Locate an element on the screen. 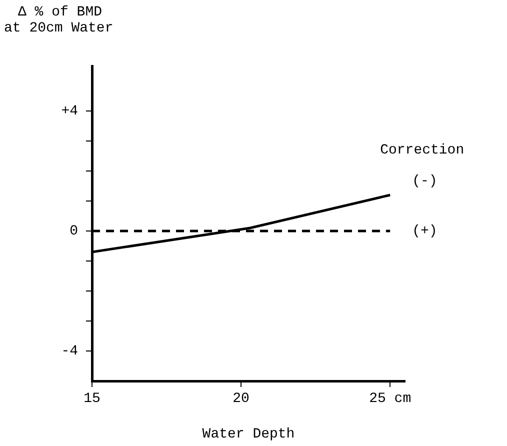  y-tick-label: +4 is located at coordinates (69, 112).